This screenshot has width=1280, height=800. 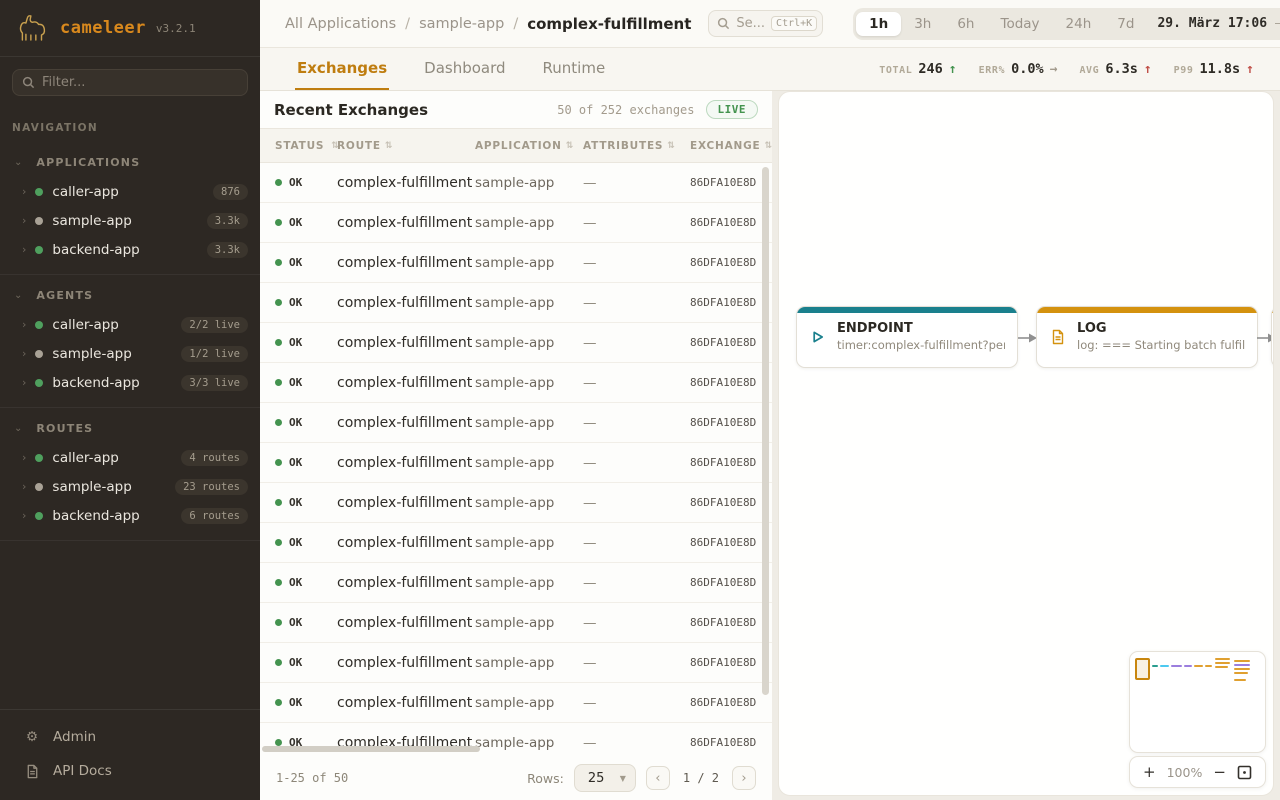 What do you see at coordinates (88, 162) in the screenshot?
I see `nav-section-label: APPLICATIONS` at bounding box center [88, 162].